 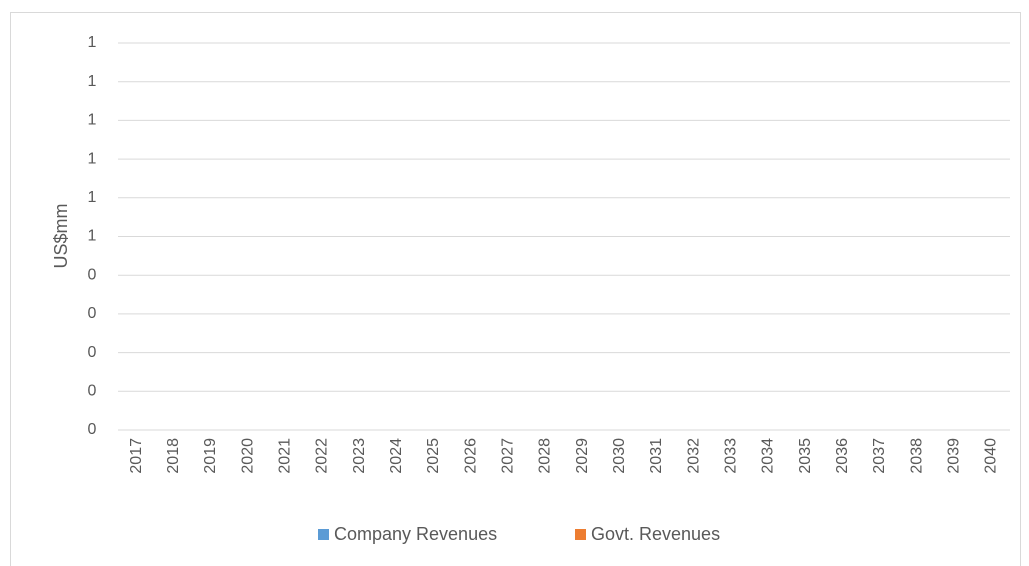 I want to click on x-tick-label: 2030, so click(x=619, y=456).